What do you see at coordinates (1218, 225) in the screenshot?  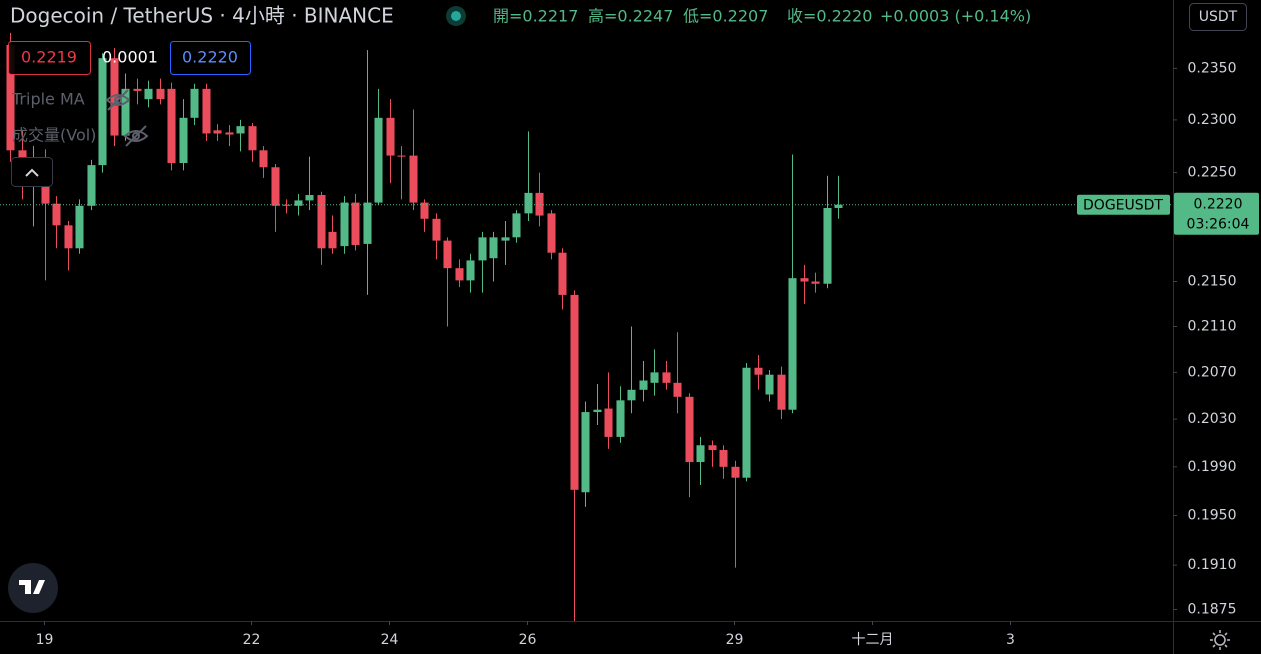 I see `price-tag-countdown: 03:26:04` at bounding box center [1218, 225].